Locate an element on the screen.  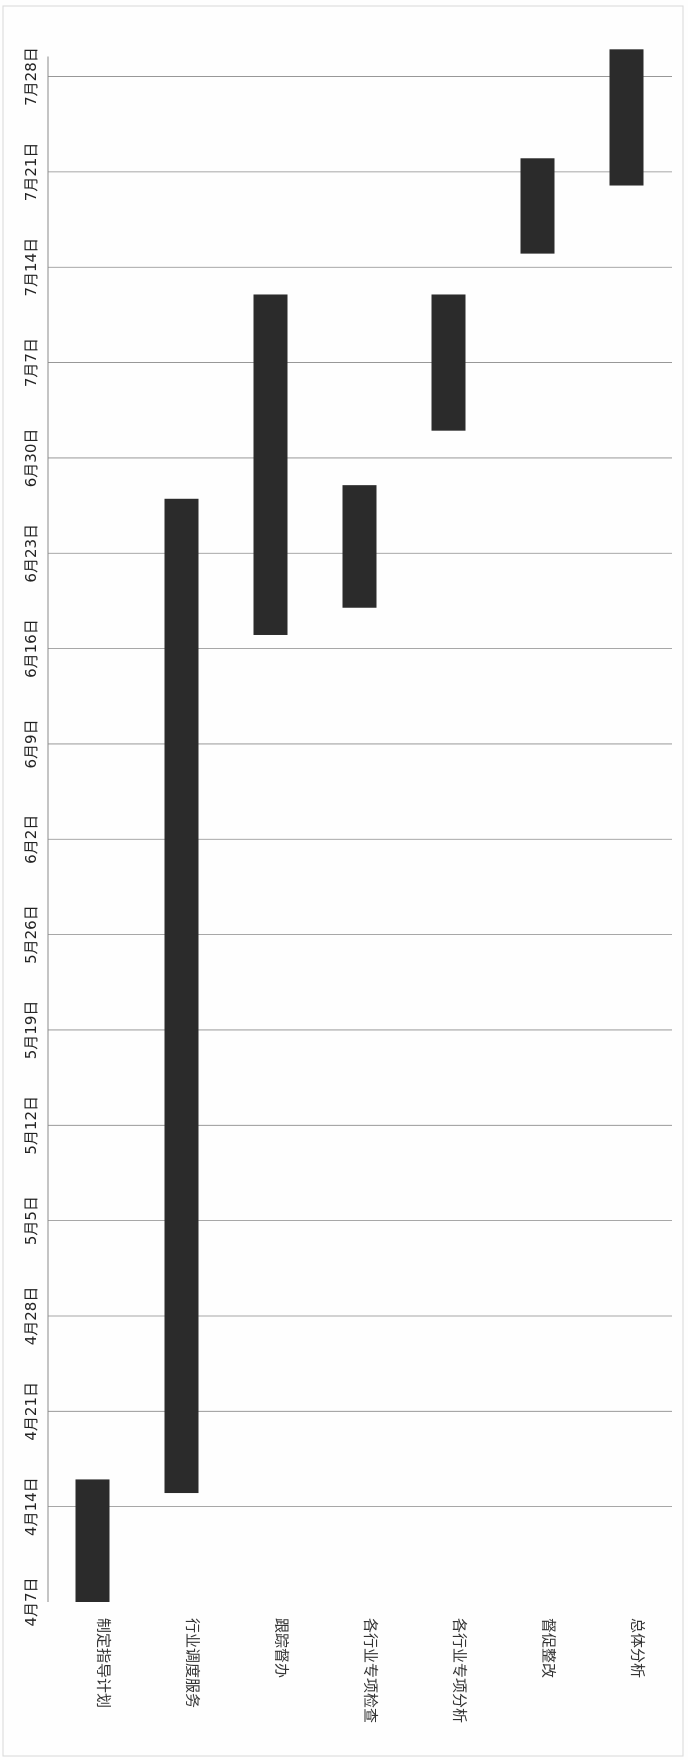
date-tick-label: 4月7日 is located at coordinates (31, 1601).